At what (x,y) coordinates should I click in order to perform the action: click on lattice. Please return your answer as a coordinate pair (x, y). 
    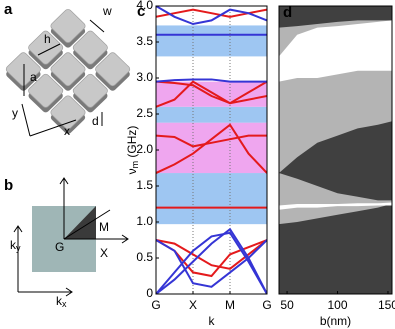
    Looking at the image, I should click on (68, 69).